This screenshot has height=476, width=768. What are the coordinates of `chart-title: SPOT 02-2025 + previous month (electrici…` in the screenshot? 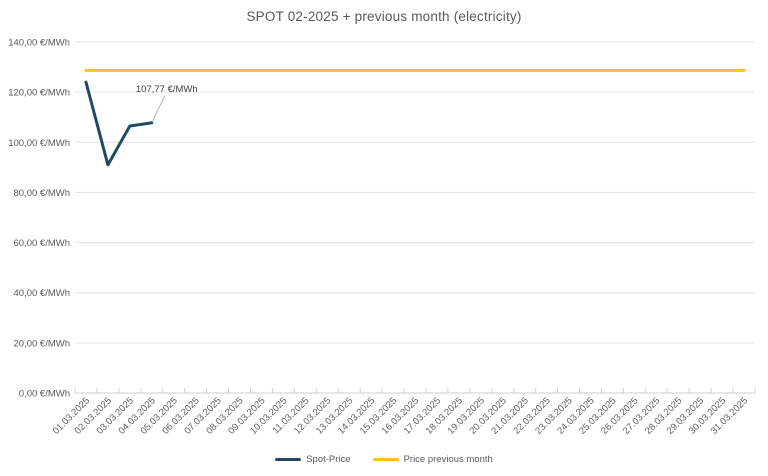 It's located at (384, 16).